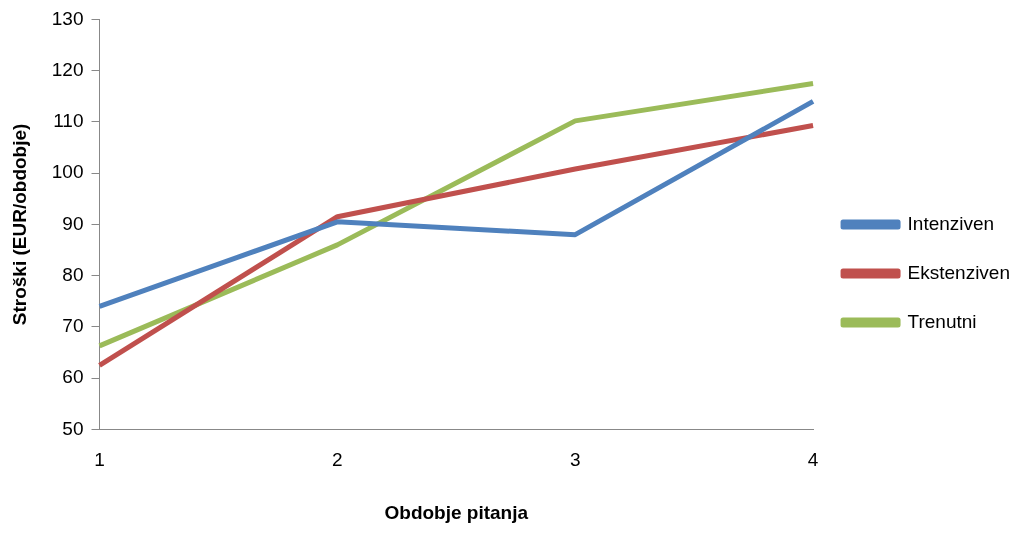 The image size is (1025, 534). What do you see at coordinates (951, 223) in the screenshot?
I see `legend-label: Intenziven` at bounding box center [951, 223].